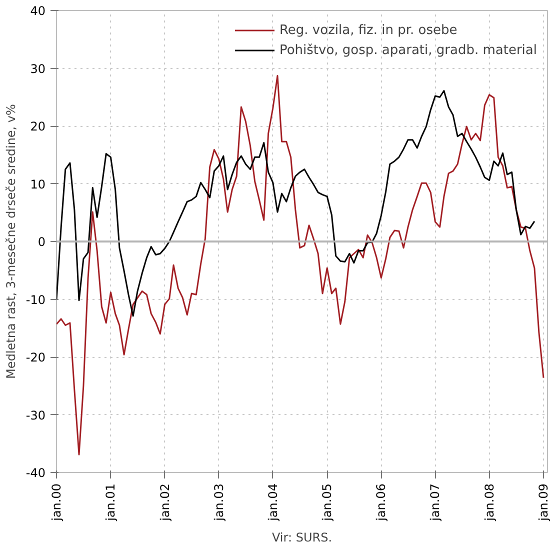 Image resolution: width=559 pixels, height=549 pixels. Describe the element at coordinates (57, 502) in the screenshot. I see `x-tick-label: jan.00` at that location.